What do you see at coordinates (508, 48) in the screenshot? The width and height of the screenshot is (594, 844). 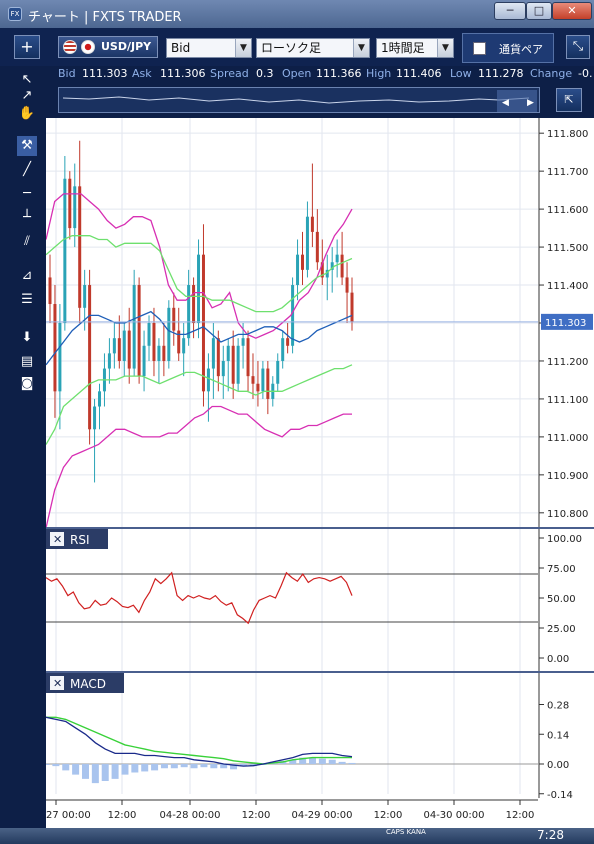 I see `currency-pair-tab: 通貨ペア` at bounding box center [508, 48].